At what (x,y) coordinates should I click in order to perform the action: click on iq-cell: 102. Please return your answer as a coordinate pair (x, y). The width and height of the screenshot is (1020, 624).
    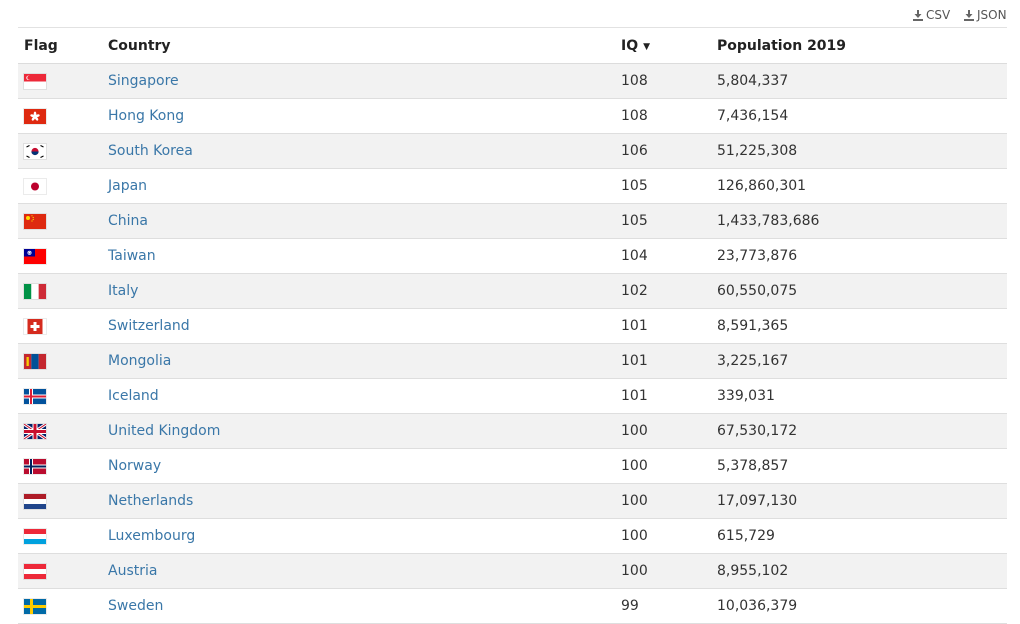
    Looking at the image, I should click on (669, 291).